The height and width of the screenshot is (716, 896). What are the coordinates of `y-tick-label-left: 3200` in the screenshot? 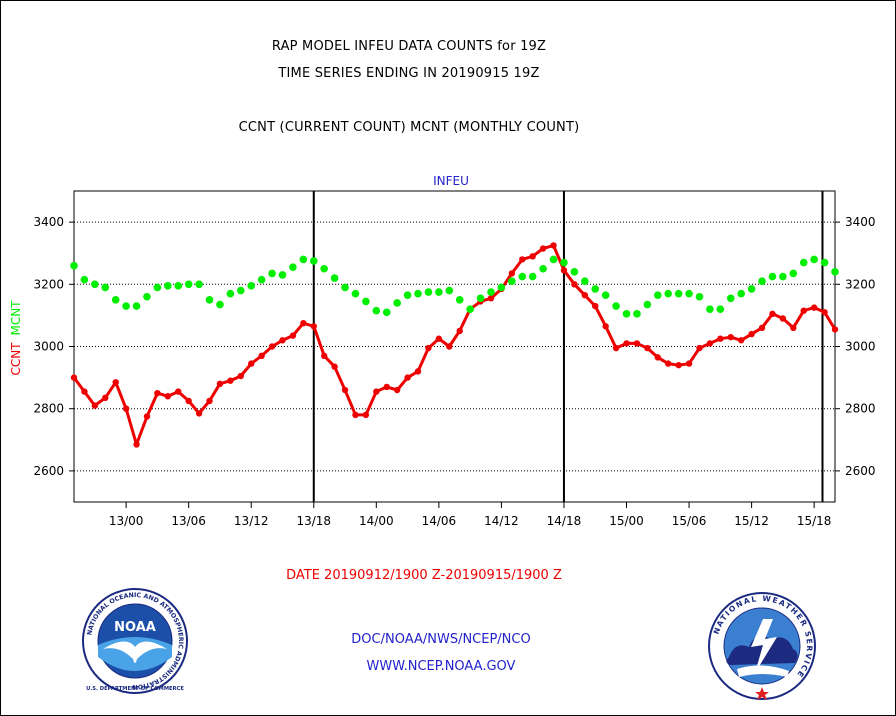 It's located at (48, 284).